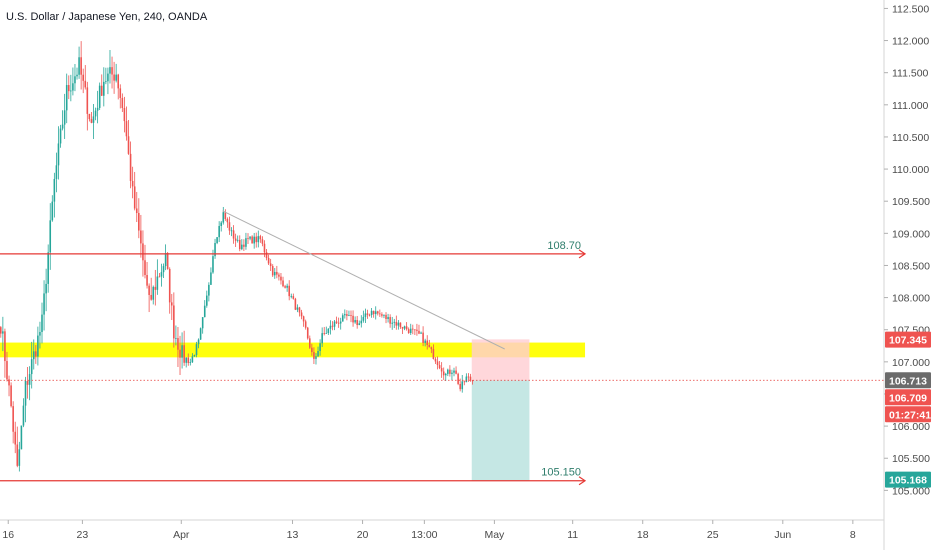 This screenshot has height=555, width=932. What do you see at coordinates (782, 535) in the screenshot?
I see `x-tick-label: Jun` at bounding box center [782, 535].